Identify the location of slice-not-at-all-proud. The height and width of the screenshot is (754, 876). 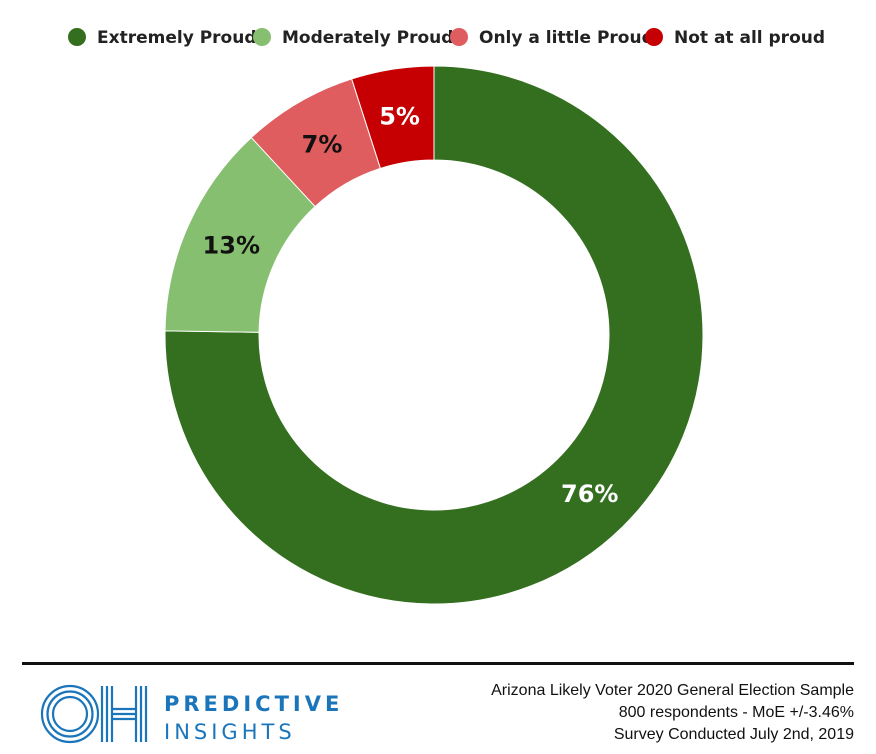
(393, 117).